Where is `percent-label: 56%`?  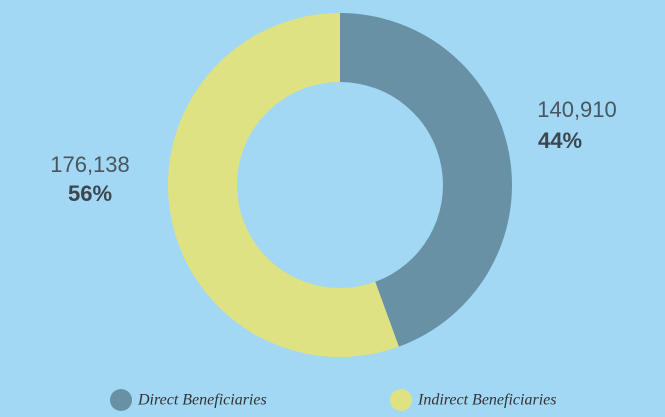 percent-label: 56% is located at coordinates (90, 193).